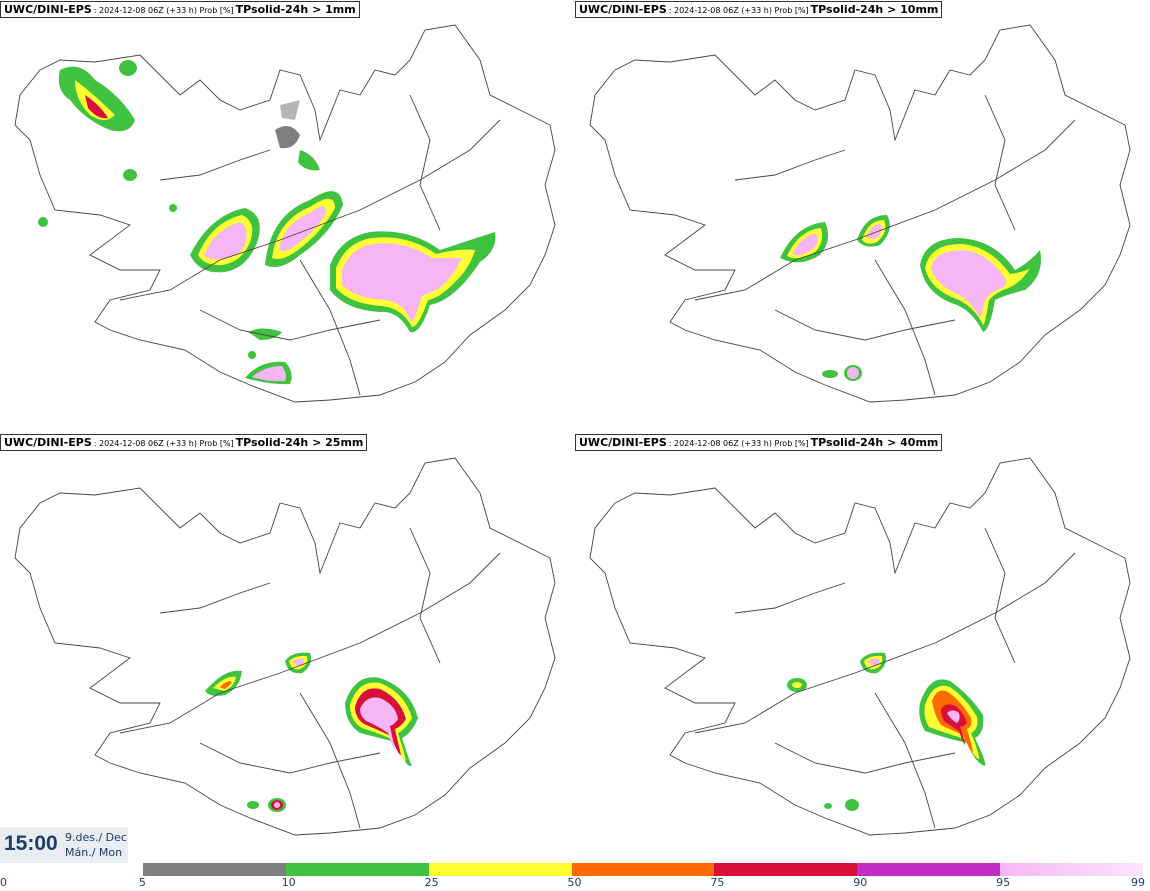  I want to click on parameter-label: TPsolid-24h > 10mm, so click(874, 9).